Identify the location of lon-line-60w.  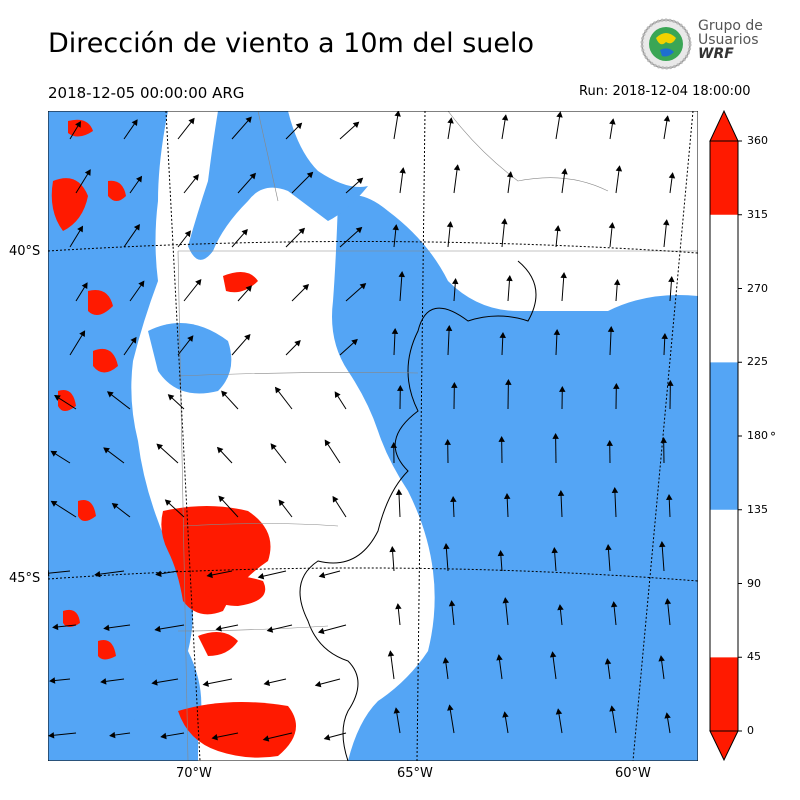
(663, 436).